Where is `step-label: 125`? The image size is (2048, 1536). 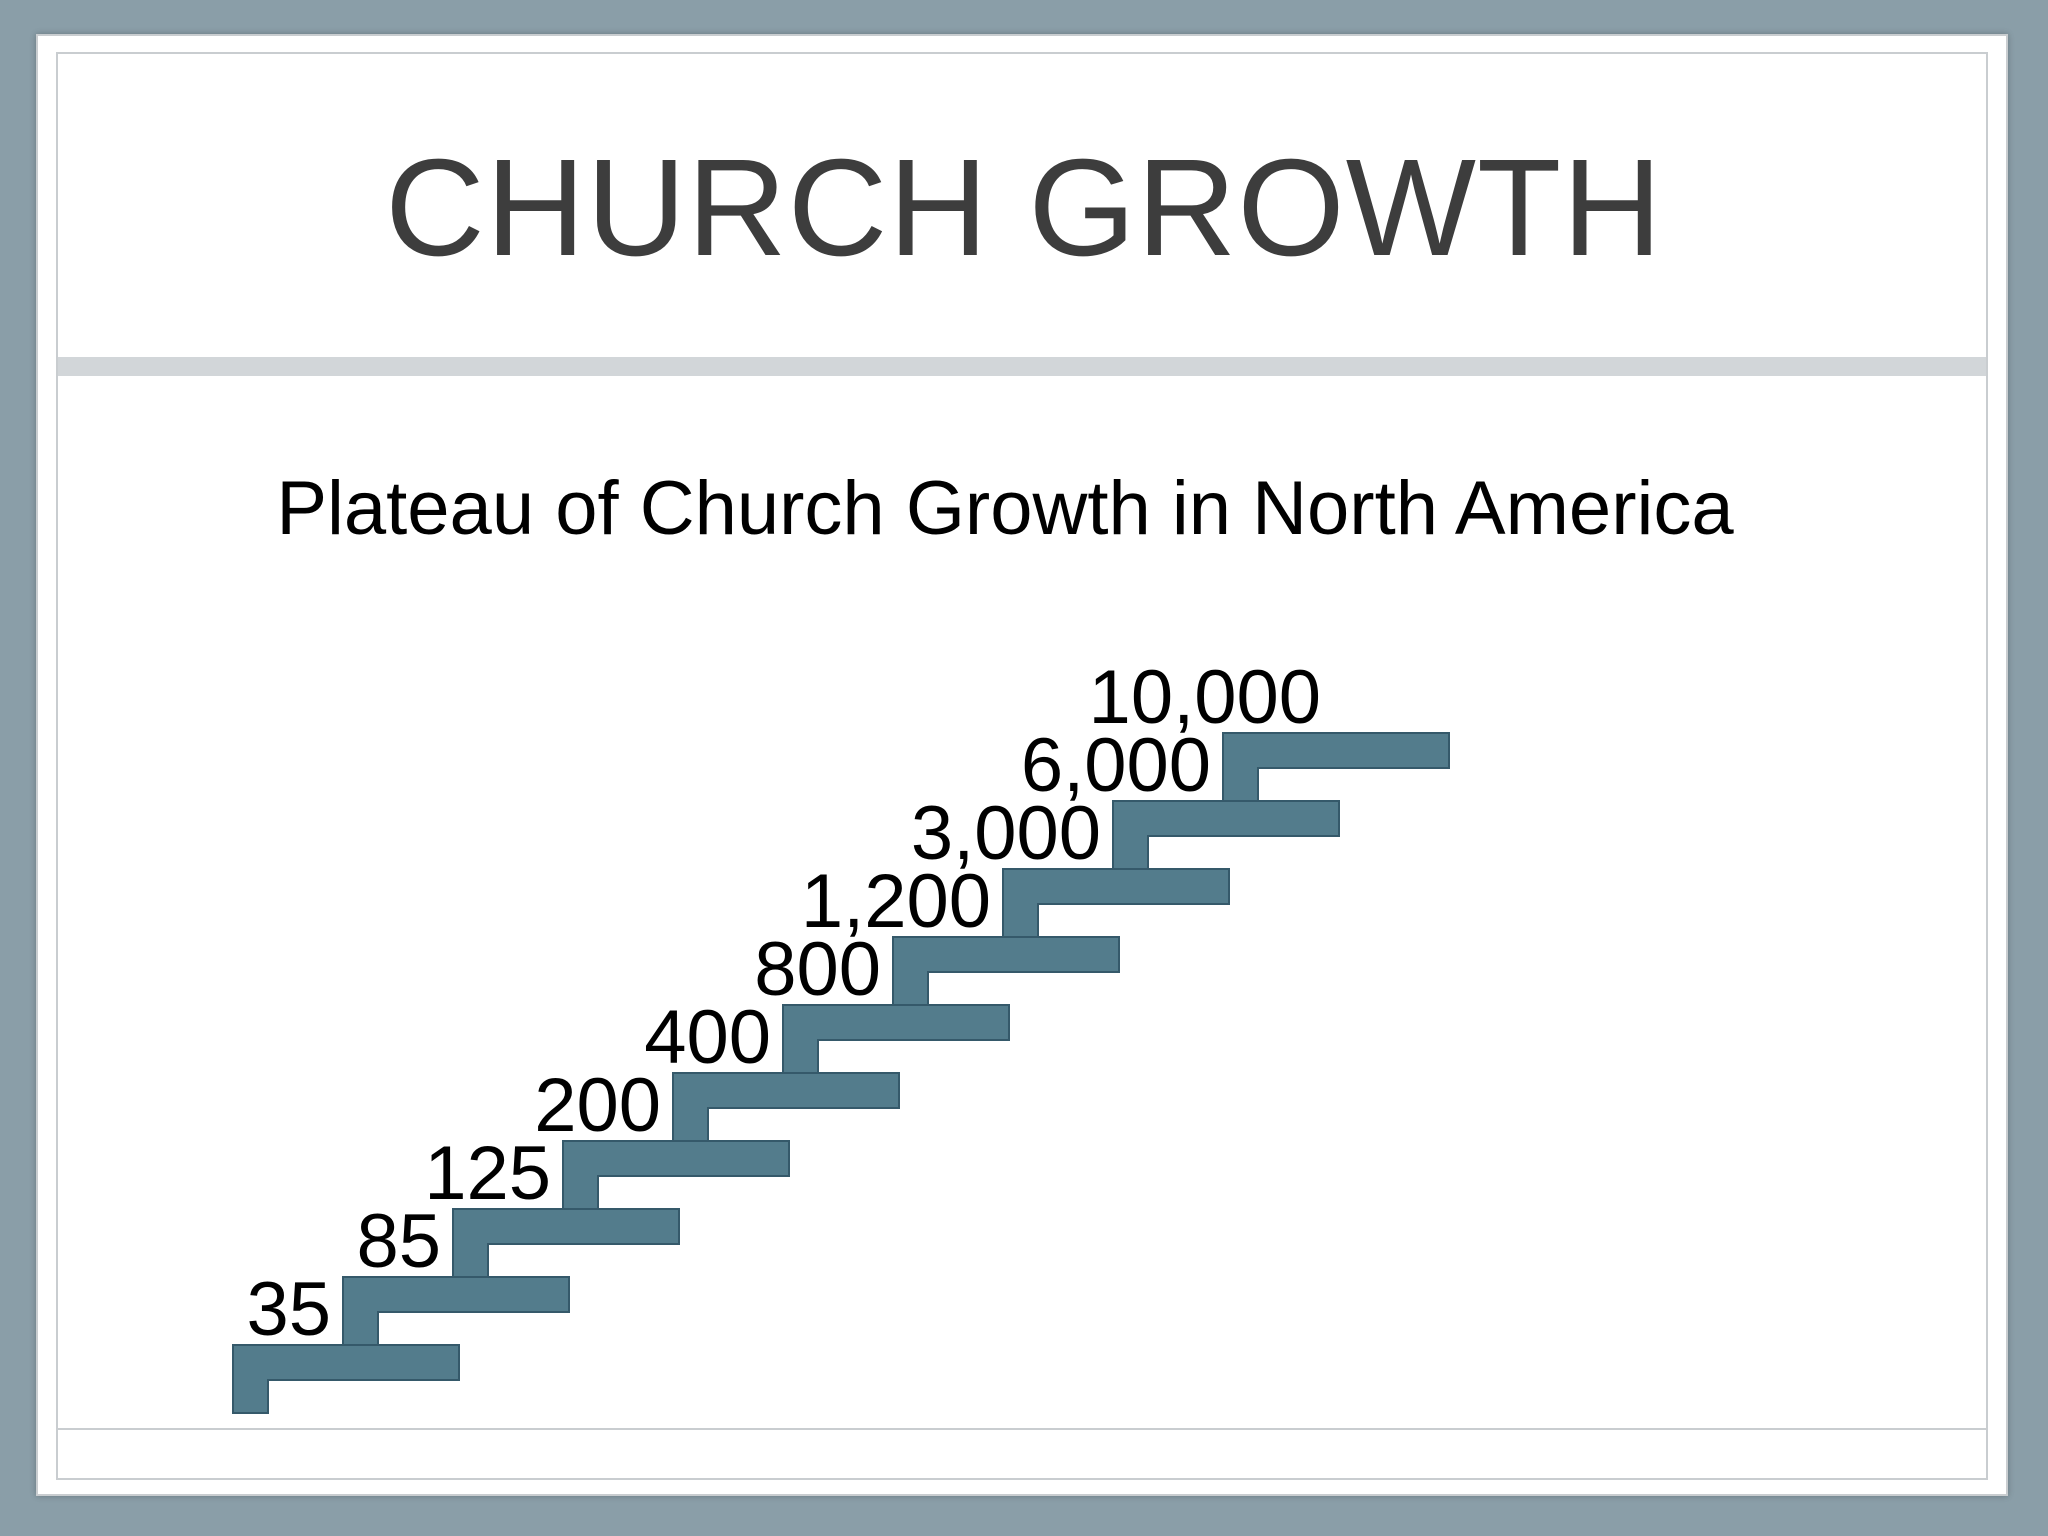 step-label: 125 is located at coordinates (487, 1173).